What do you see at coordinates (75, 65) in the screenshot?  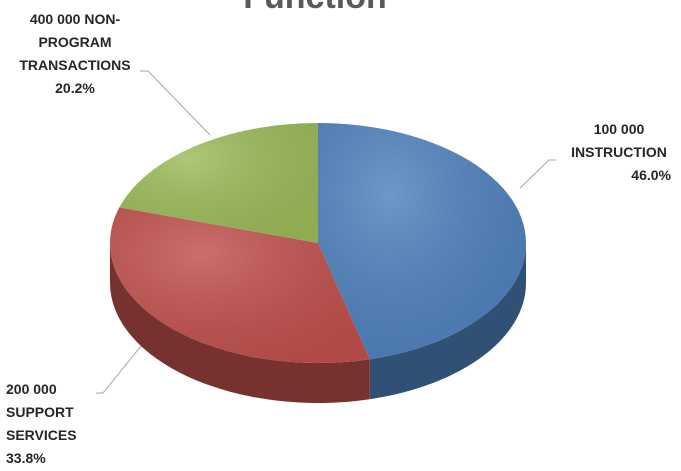 I see `slice-label-line: TRANSACTIONS` at bounding box center [75, 65].